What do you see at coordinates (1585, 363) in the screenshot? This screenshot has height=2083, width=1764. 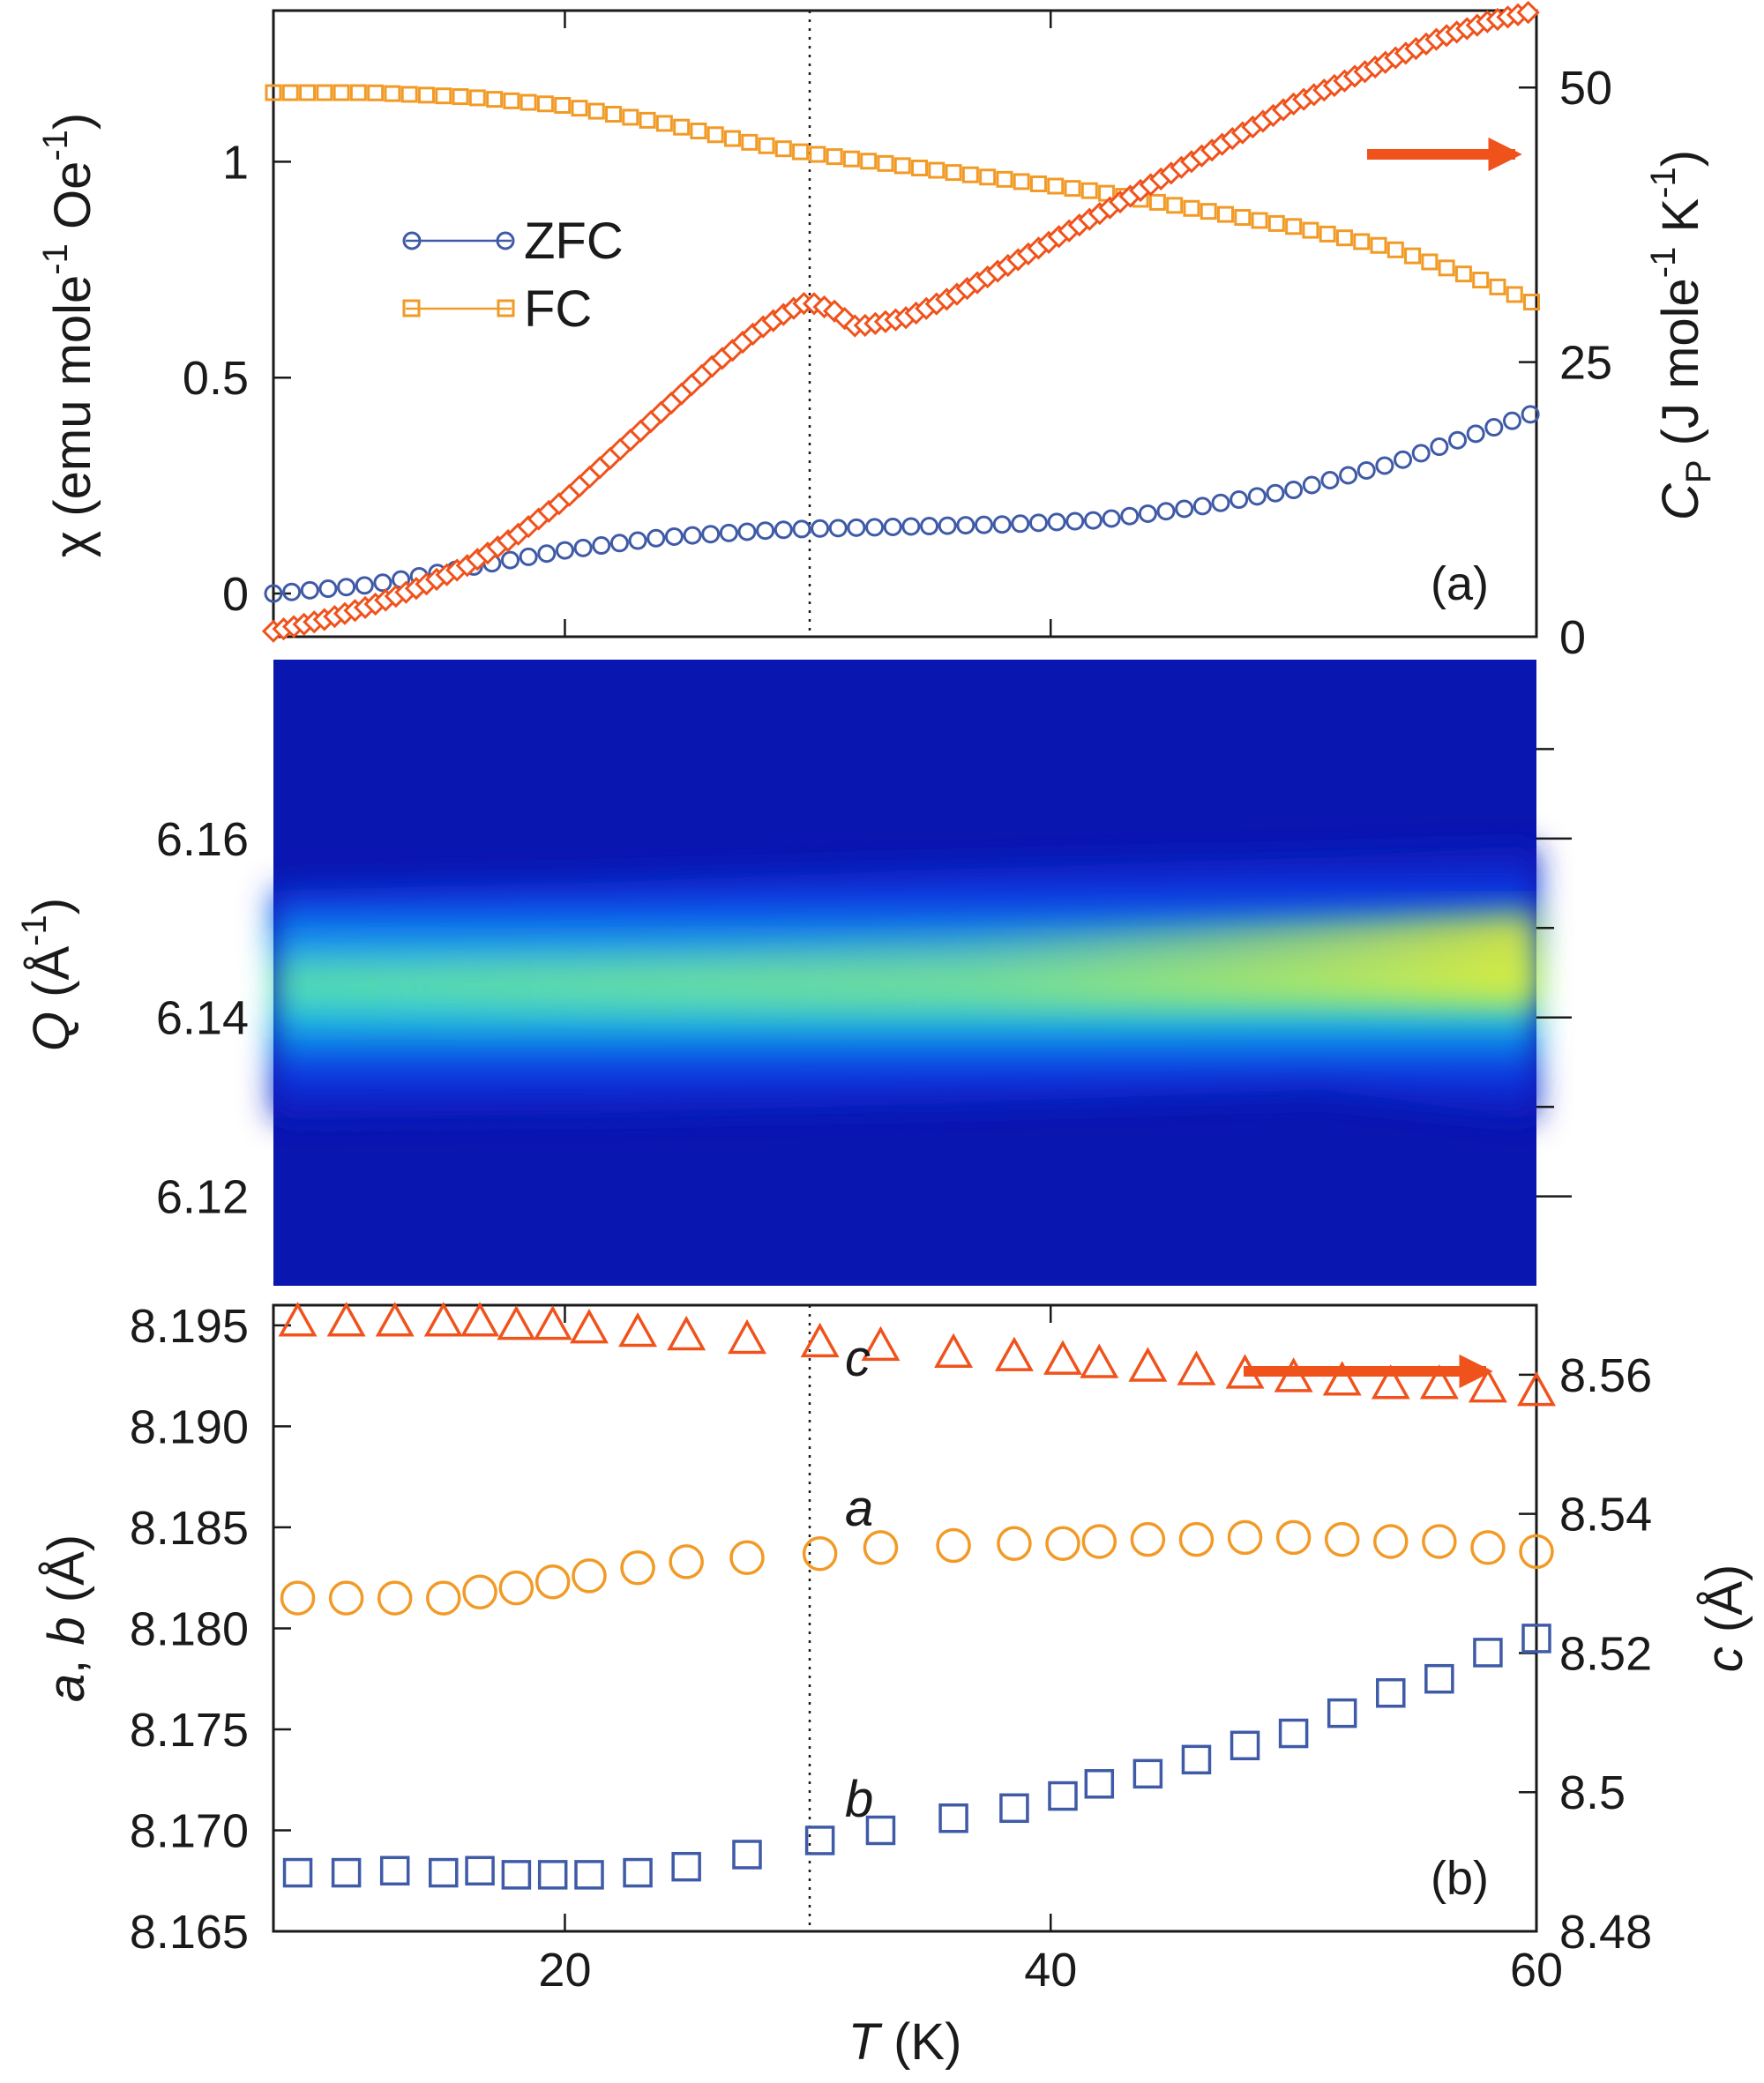 I see `y-tick-label-right: 25` at bounding box center [1585, 363].